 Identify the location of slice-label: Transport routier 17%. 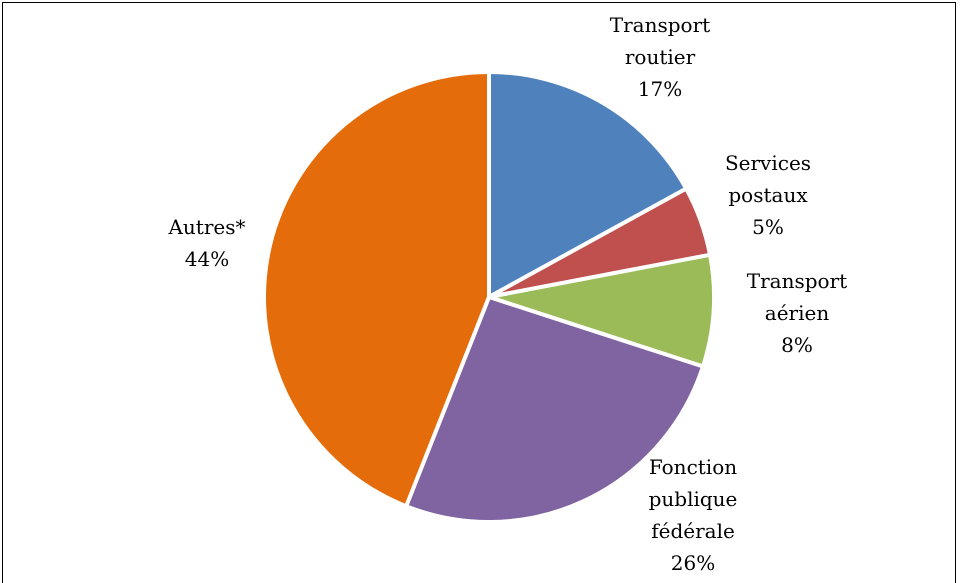
(660, 57).